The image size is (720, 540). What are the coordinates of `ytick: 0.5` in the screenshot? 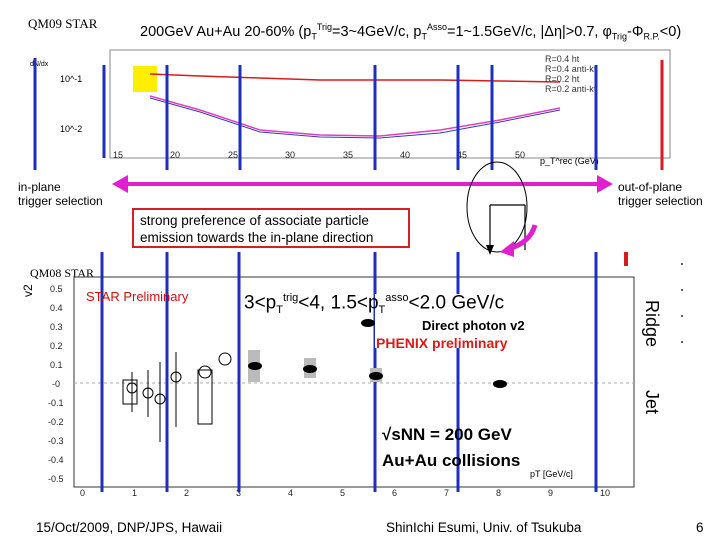 It's located at (56, 289).